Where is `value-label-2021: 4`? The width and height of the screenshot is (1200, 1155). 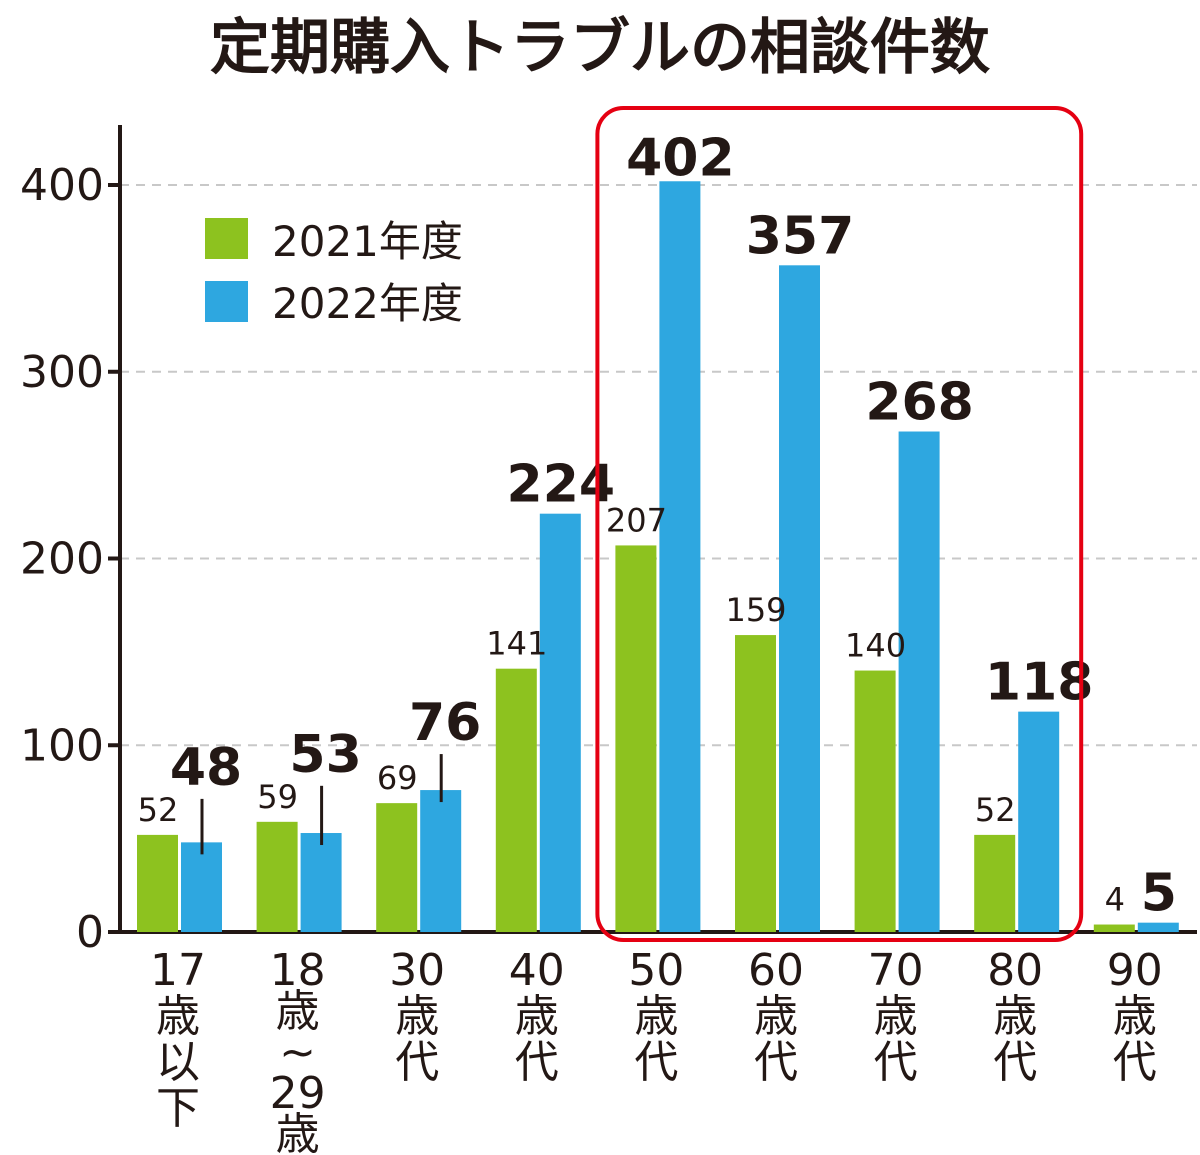 value-label-2021: 4 is located at coordinates (1115, 900).